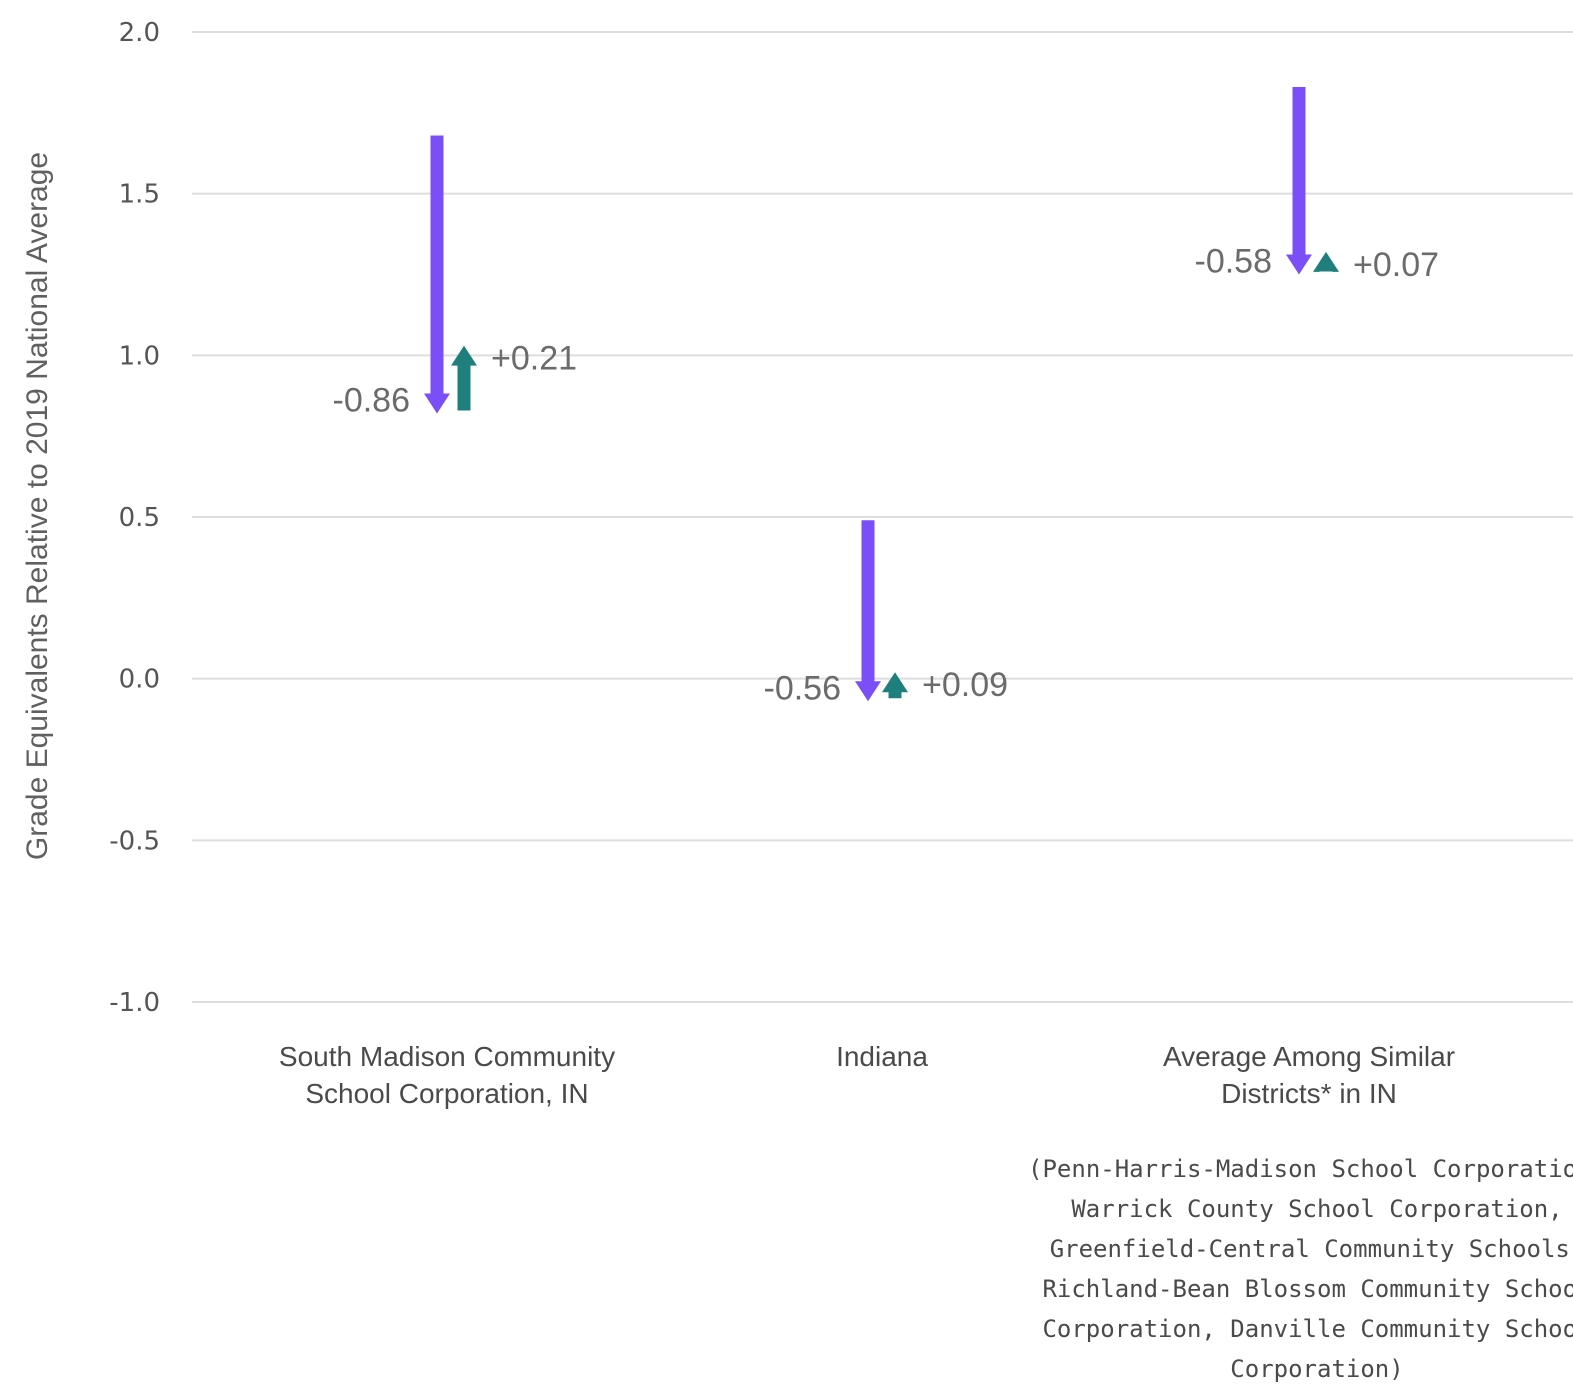 The height and width of the screenshot is (1394, 1573). Describe the element at coordinates (139, 680) in the screenshot. I see `y-tick-label: 0.0` at that location.